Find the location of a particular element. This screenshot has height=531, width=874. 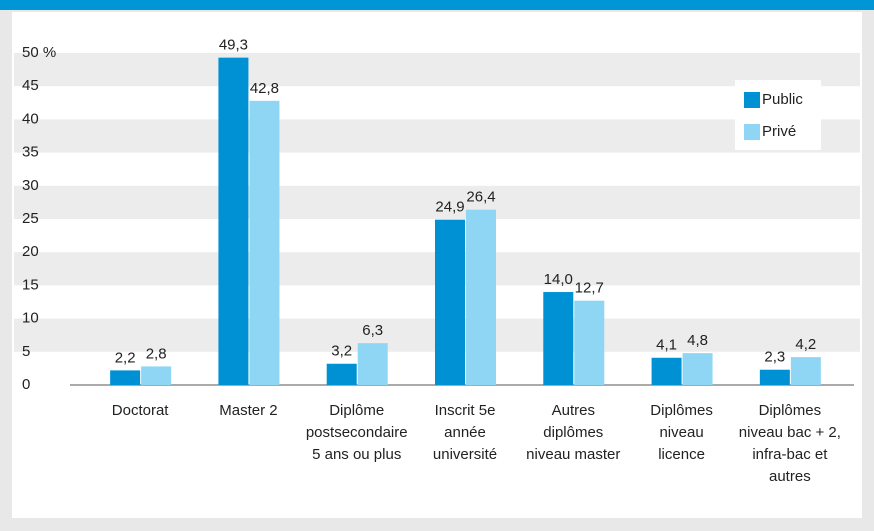

x-tick-label: infra-bac et is located at coordinates (790, 454).